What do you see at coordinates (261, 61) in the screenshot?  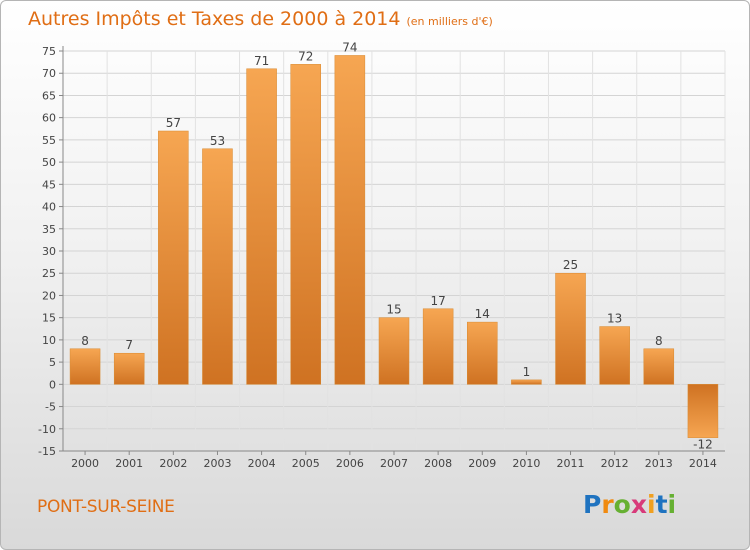 I see `data-label-2004: 71` at bounding box center [261, 61].